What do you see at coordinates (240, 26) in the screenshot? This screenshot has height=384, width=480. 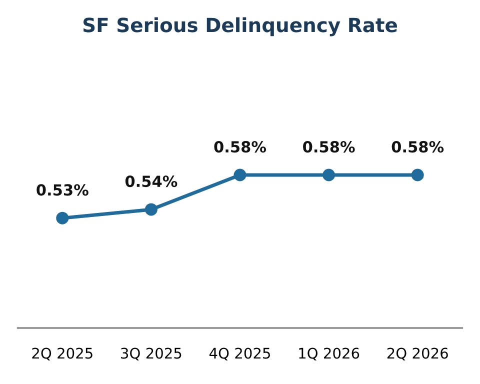 I see `chart-title: SF Serious Delinquency Rate` at bounding box center [240, 26].